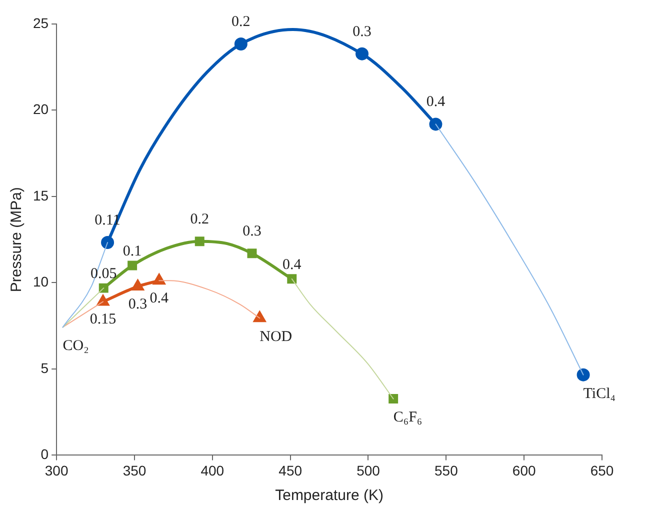  I want to click on y-tick-label: 10, so click(40, 282).